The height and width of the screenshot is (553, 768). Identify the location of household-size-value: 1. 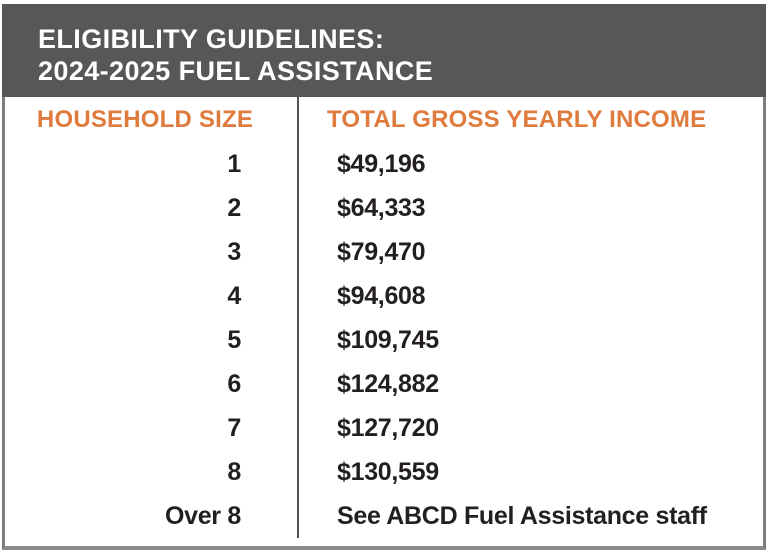
(234, 164).